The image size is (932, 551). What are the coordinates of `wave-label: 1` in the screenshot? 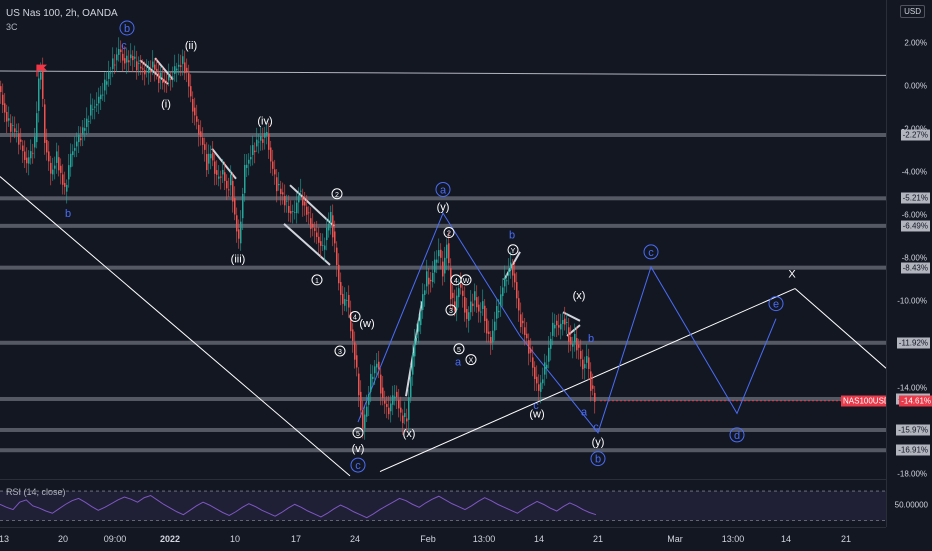 It's located at (317, 281).